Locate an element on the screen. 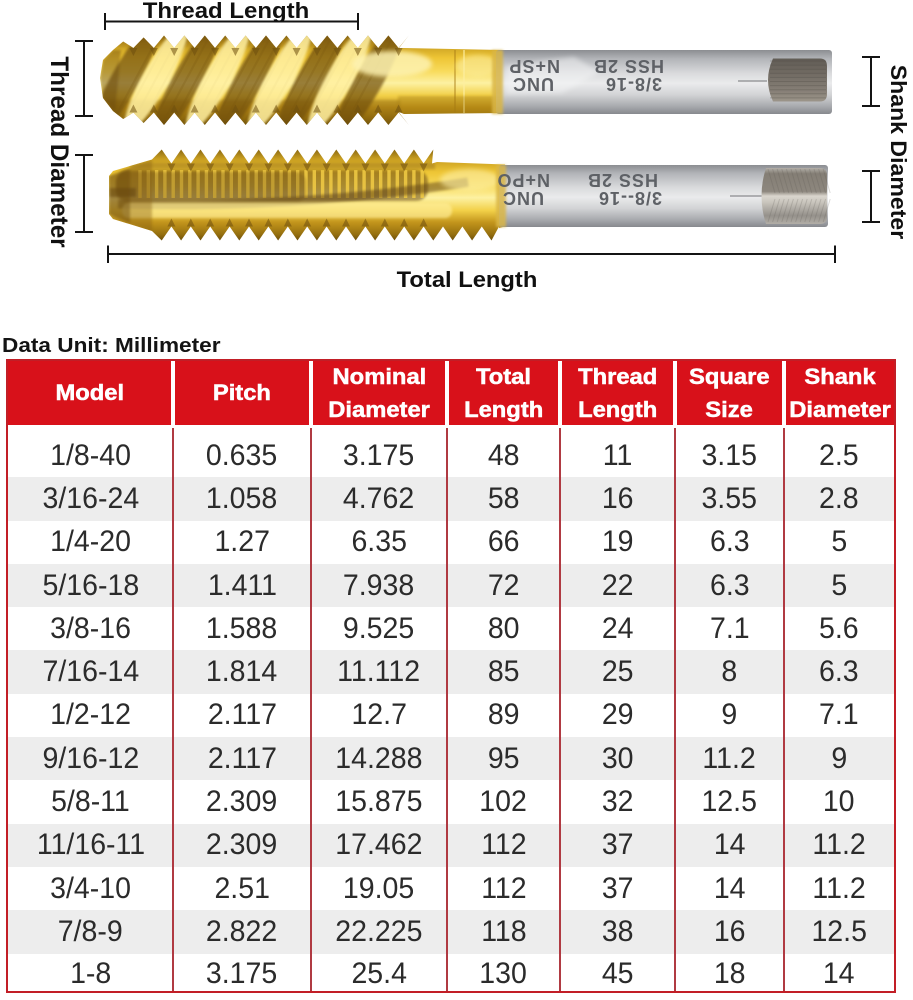 Image resolution: width=913 pixels, height=1000 pixels. svg-text: N+PO is located at coordinates (523, 180).